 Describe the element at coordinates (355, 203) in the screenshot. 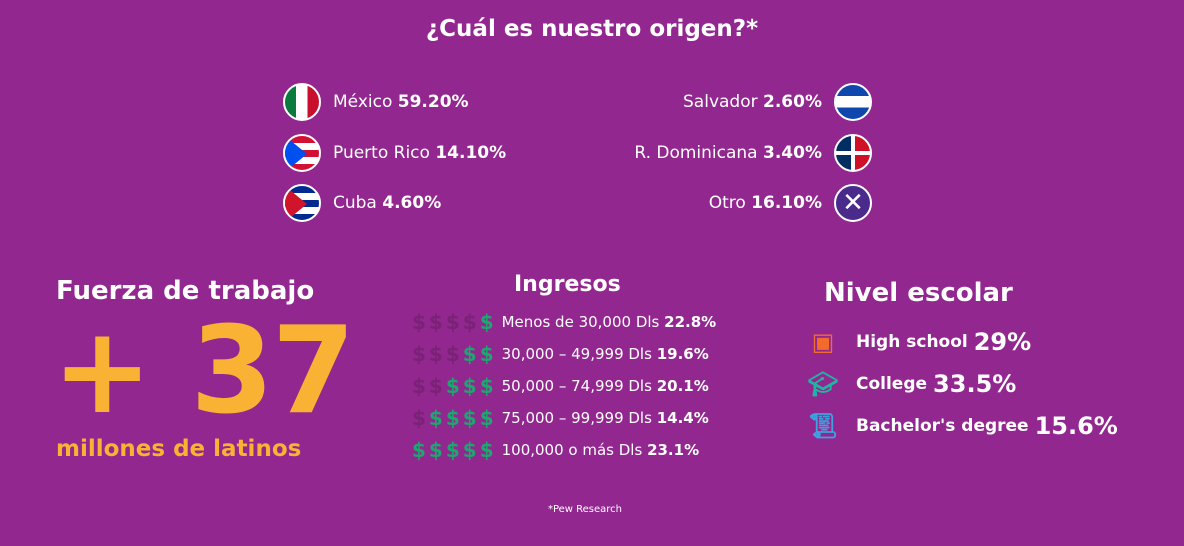

I see `origin-name: Cuba` at that location.